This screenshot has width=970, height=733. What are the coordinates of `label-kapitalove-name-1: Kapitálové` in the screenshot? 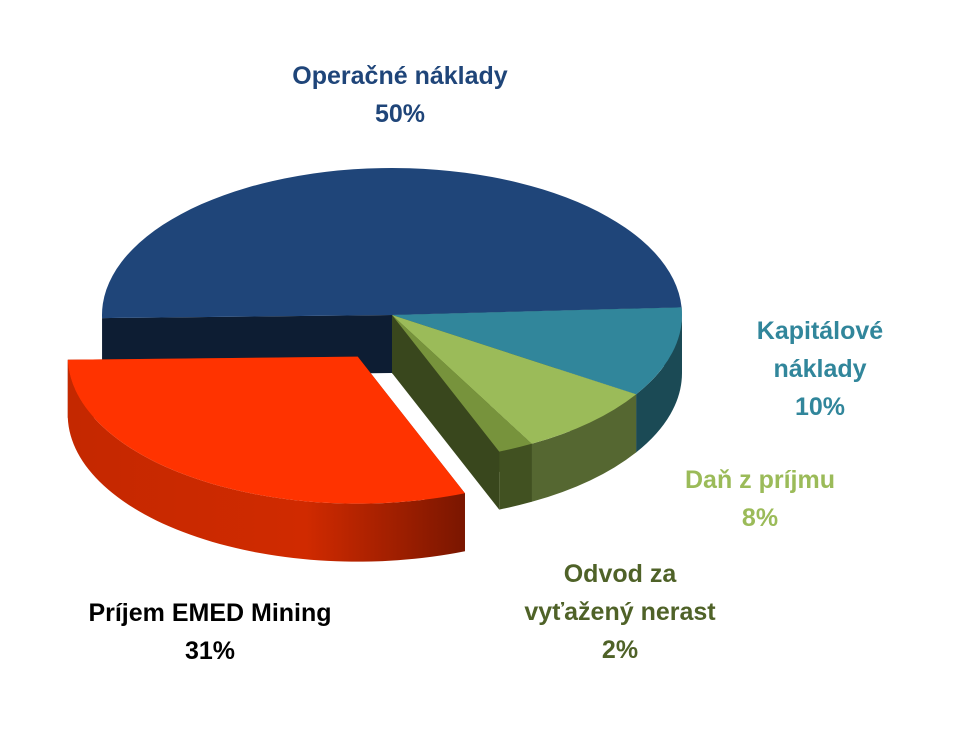 It's located at (820, 331).